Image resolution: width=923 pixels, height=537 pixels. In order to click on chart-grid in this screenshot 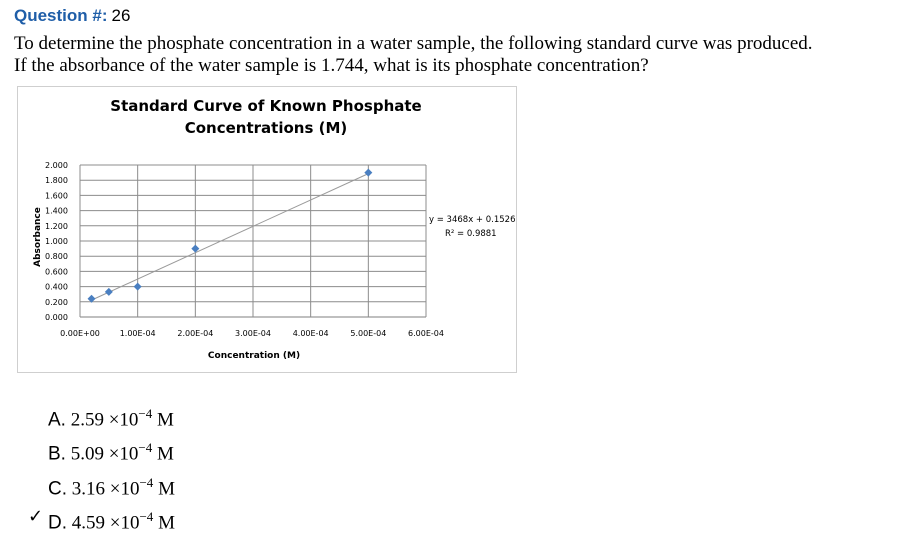, I will do `click(253, 241)`.